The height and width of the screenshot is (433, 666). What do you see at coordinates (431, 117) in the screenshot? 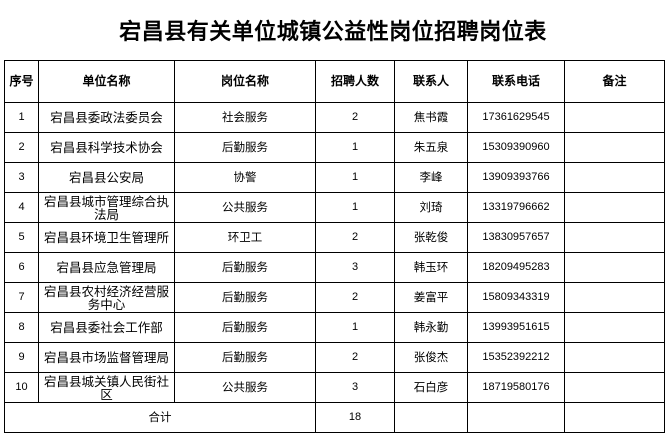
I see `cell-contact: 焦书霞` at bounding box center [431, 117].